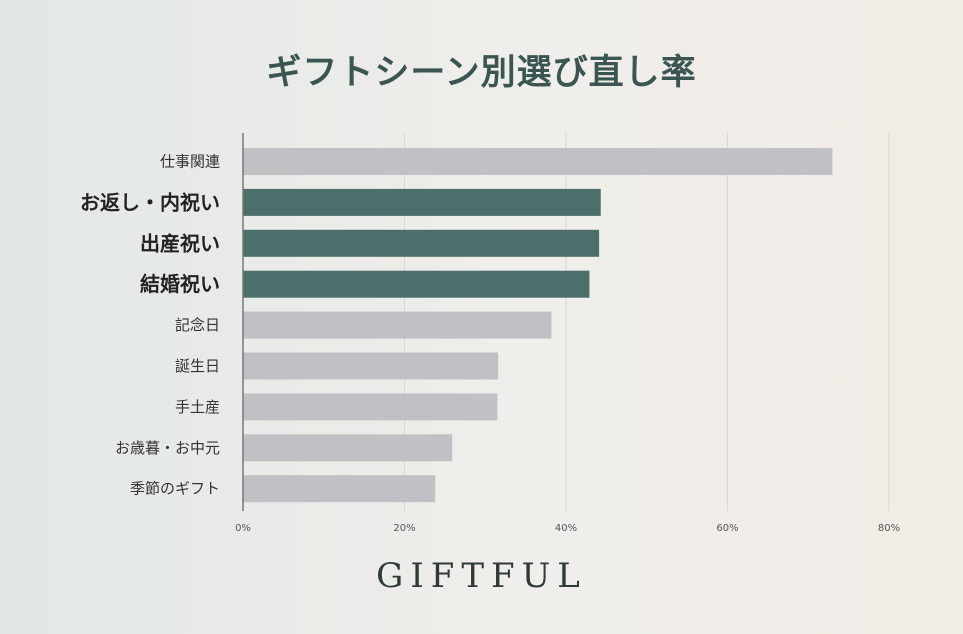  Describe the element at coordinates (197, 325) in the screenshot. I see `category-label: 記念日` at that location.